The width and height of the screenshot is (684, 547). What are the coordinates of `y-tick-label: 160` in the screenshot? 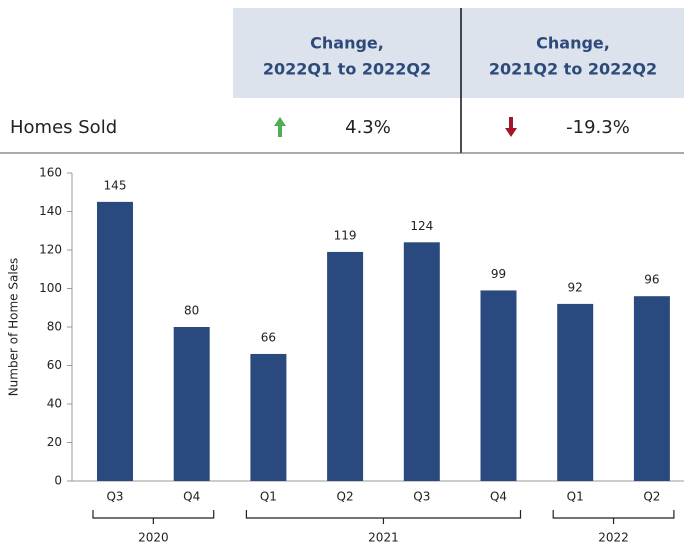 It's located at (50, 173).